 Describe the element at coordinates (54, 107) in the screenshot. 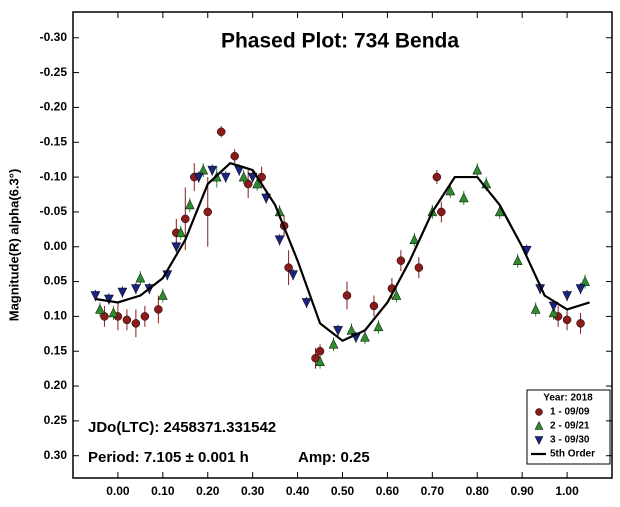

I see `y-tick-label: -0.20` at that location.